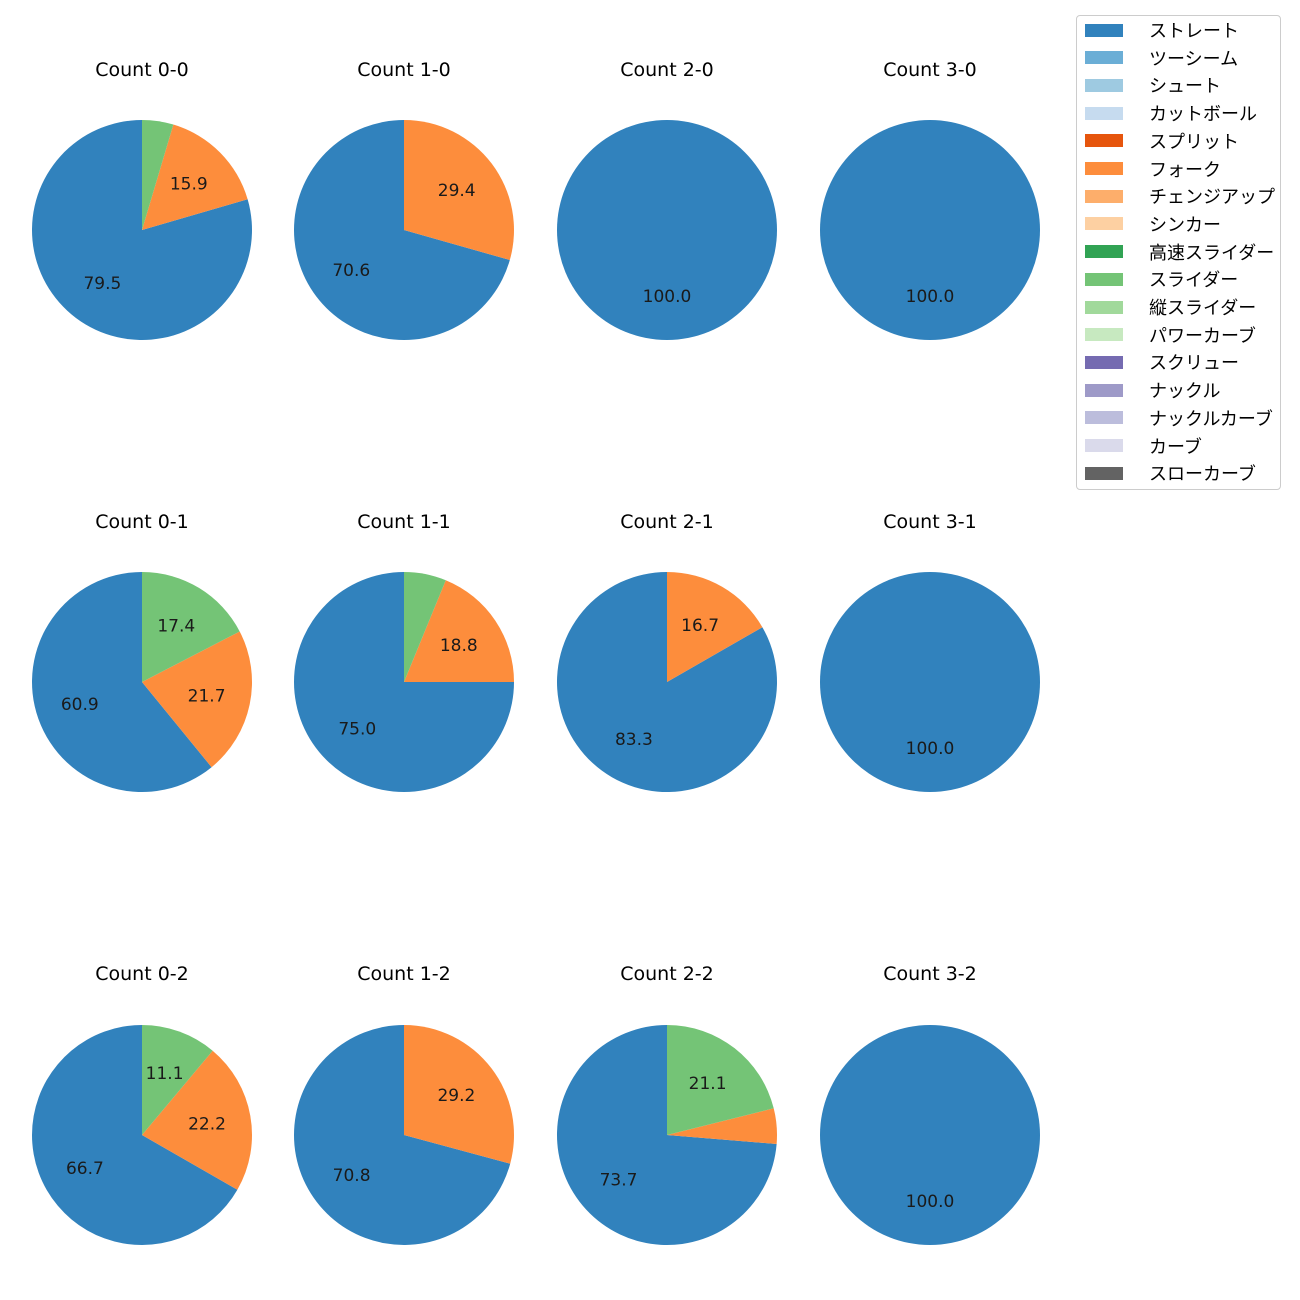 The image size is (1300, 1300). What do you see at coordinates (1194, 59) in the screenshot?
I see `legend-label: ツーシーム` at bounding box center [1194, 59].